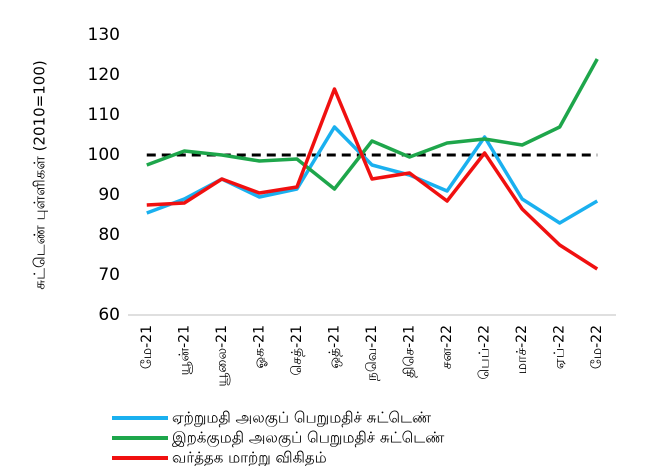 This screenshot has width=666, height=466. What do you see at coordinates (334, 347) in the screenshot?
I see `x-tick-label: ஒத்-21` at bounding box center [334, 347].